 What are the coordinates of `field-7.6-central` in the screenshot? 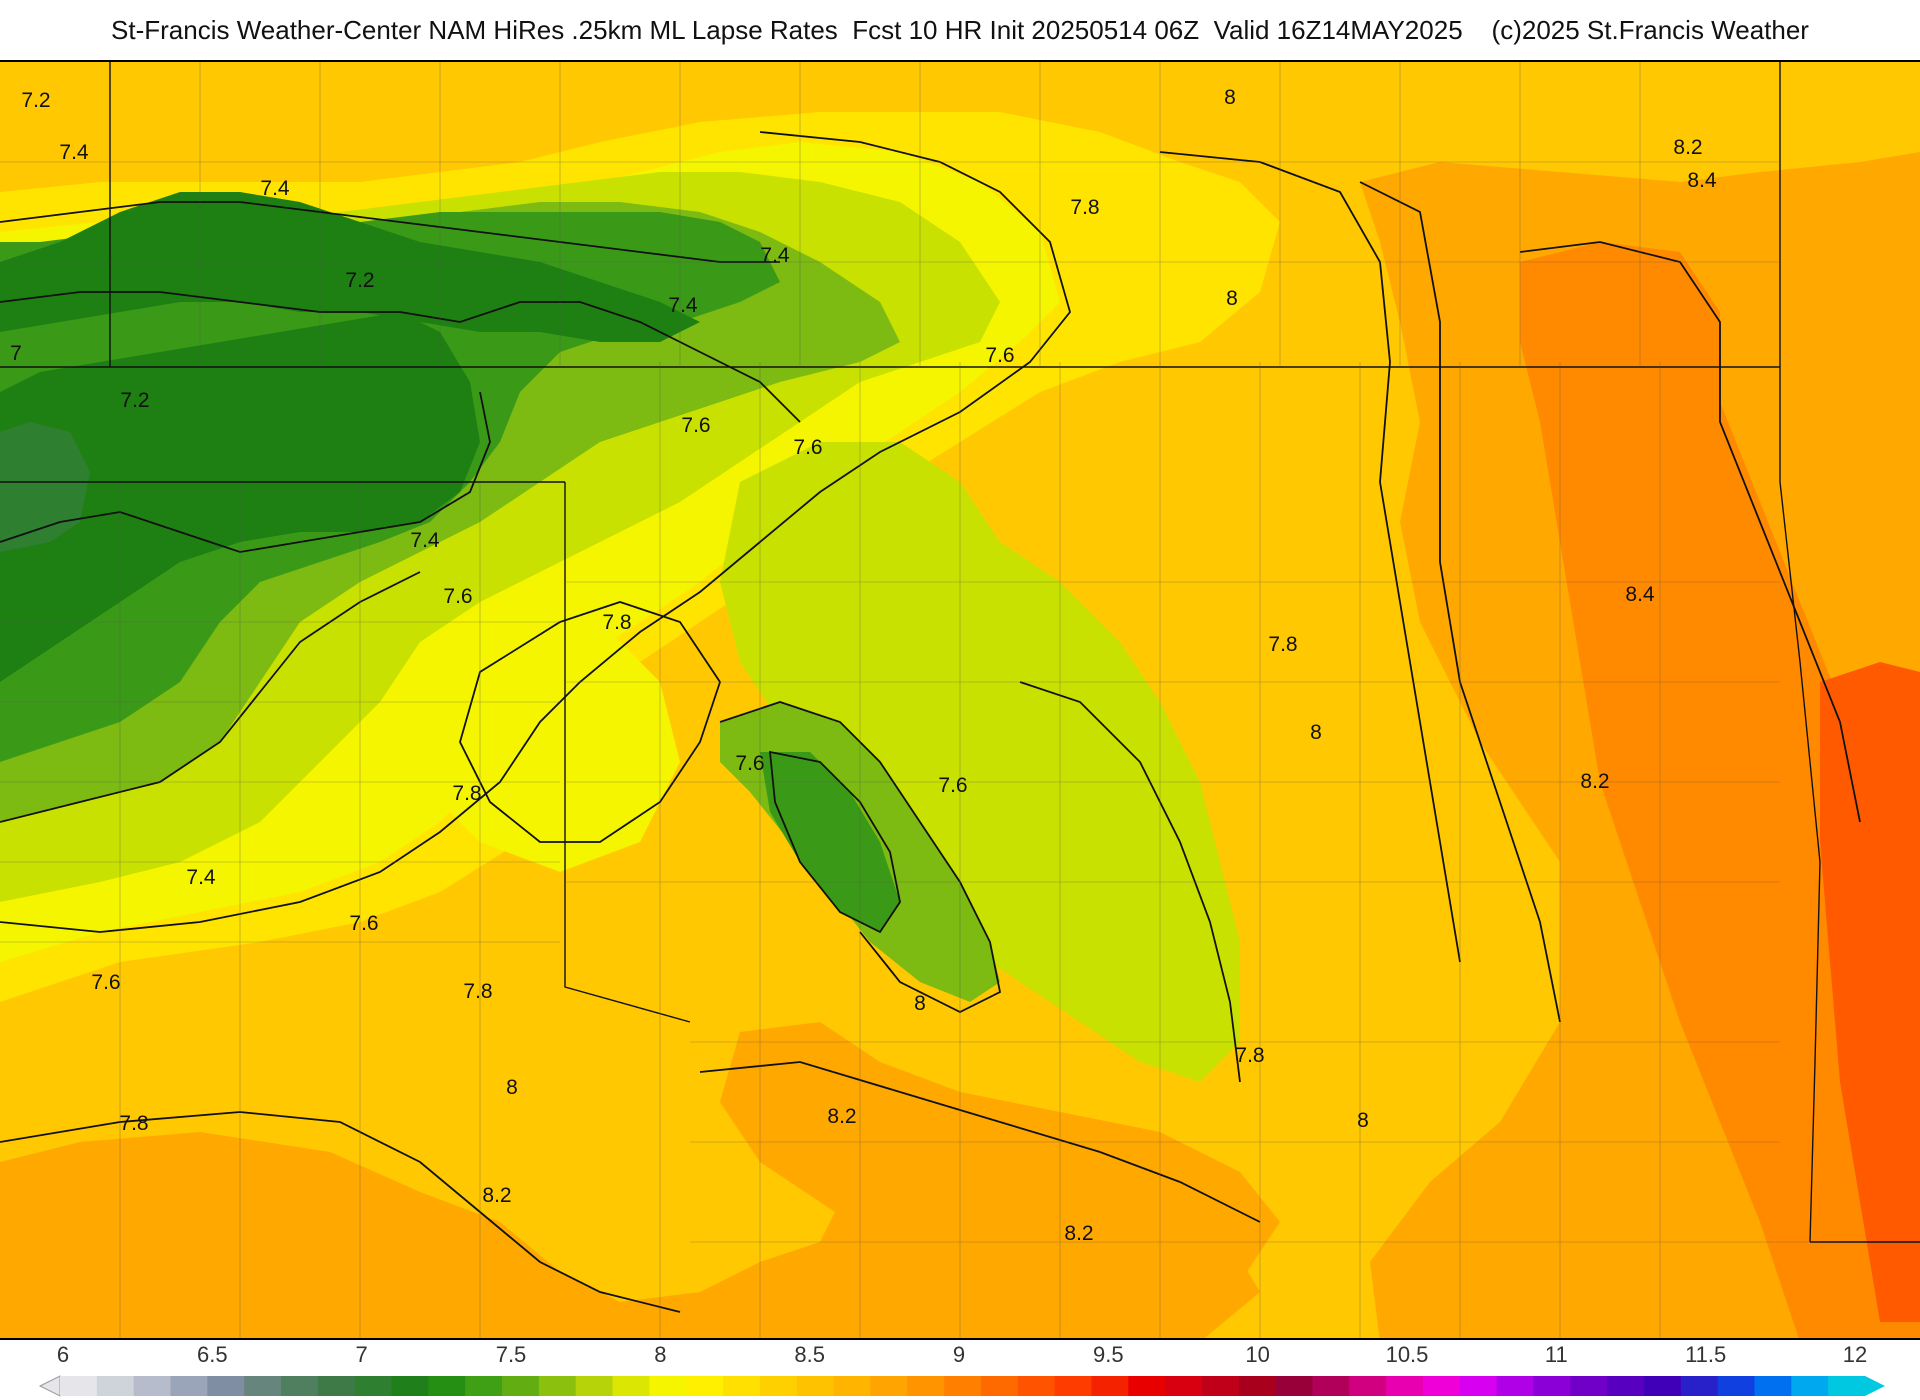 It's located at (980, 762).